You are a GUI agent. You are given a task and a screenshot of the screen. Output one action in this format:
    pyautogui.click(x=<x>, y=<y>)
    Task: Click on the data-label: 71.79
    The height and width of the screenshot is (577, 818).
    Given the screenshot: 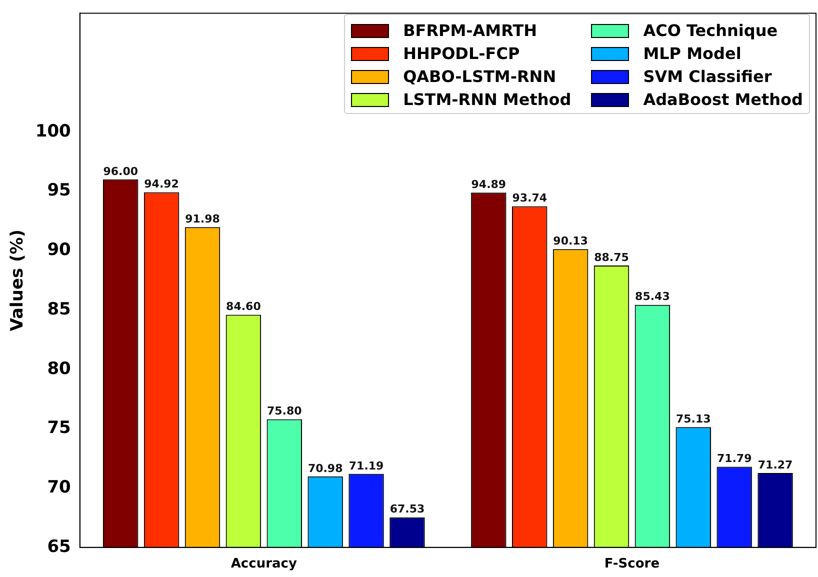 What is the action you would take?
    pyautogui.click(x=734, y=459)
    